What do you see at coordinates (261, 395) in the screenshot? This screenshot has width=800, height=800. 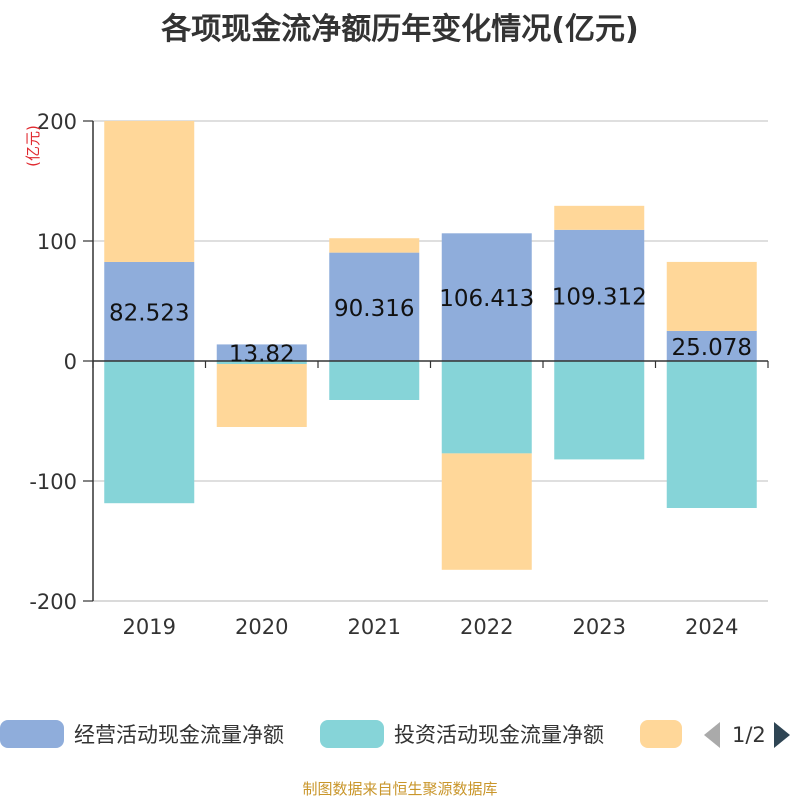 I see `bar-series-3-2020` at bounding box center [261, 395].